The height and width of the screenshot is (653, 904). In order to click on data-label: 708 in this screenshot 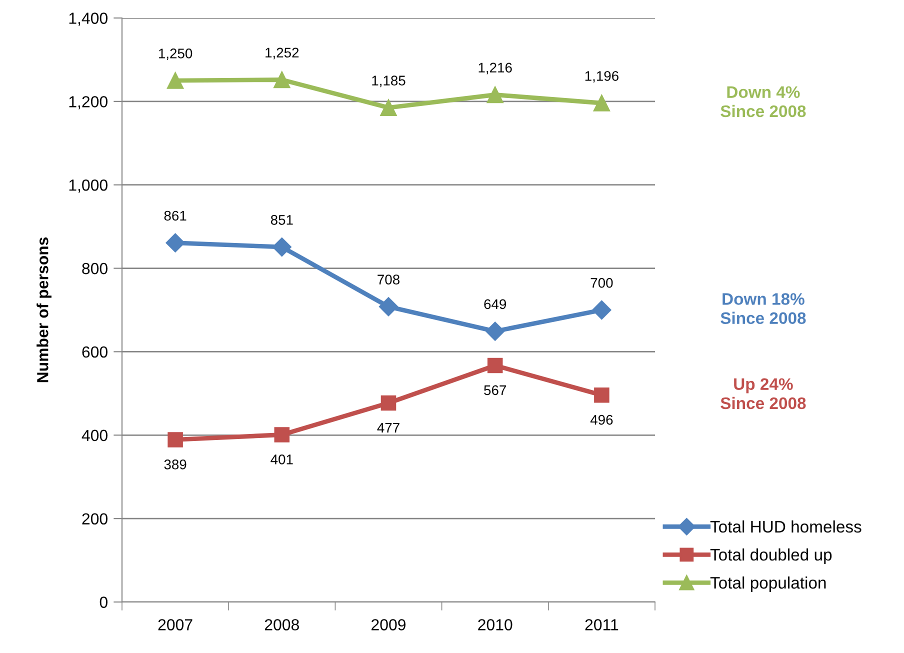, I will do `click(389, 279)`.